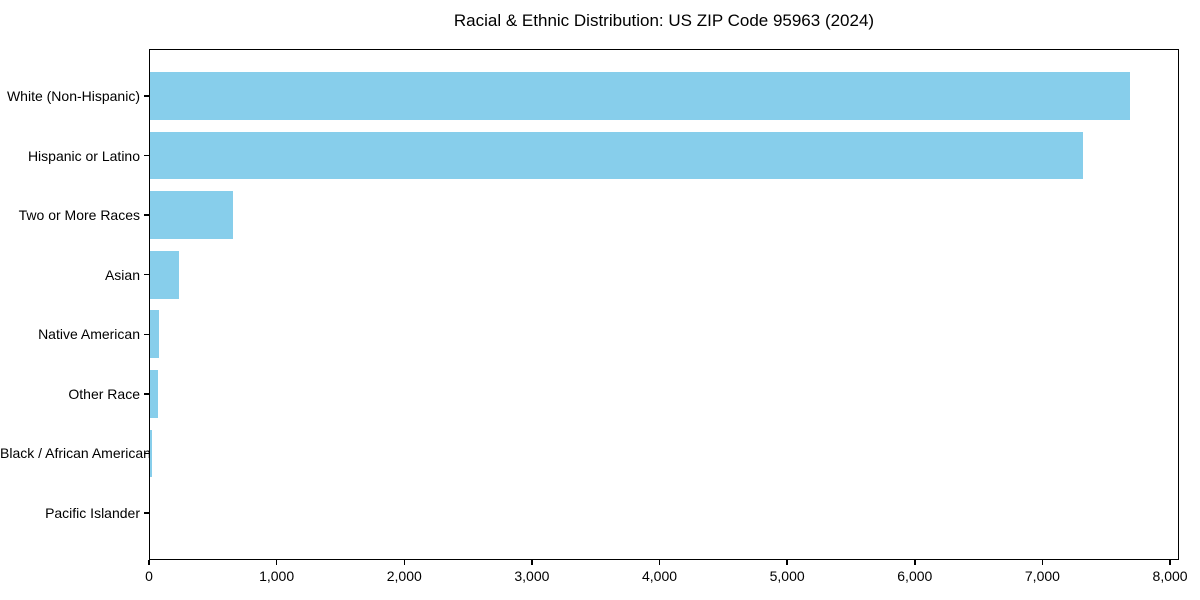 The image size is (1200, 600). What do you see at coordinates (1170, 576) in the screenshot?
I see `x-tick-label: 8,000` at bounding box center [1170, 576].